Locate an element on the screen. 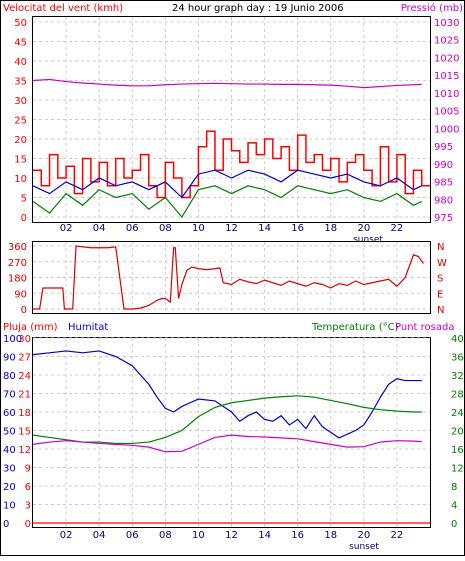 The height and width of the screenshot is (561, 465). hour-tick-label: 04 is located at coordinates (99, 535).